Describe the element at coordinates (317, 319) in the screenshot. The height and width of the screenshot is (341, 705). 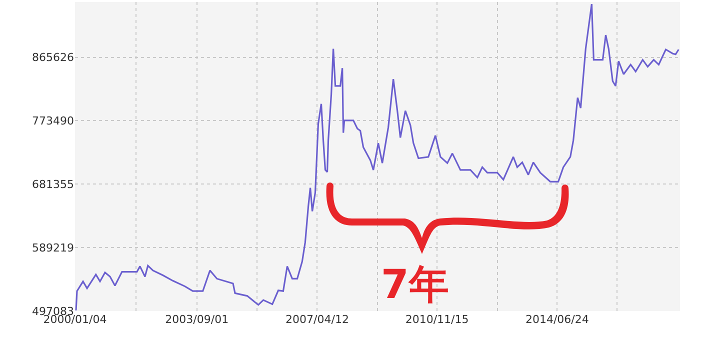
I see `x-tick-label: 2007/04/12` at that location.